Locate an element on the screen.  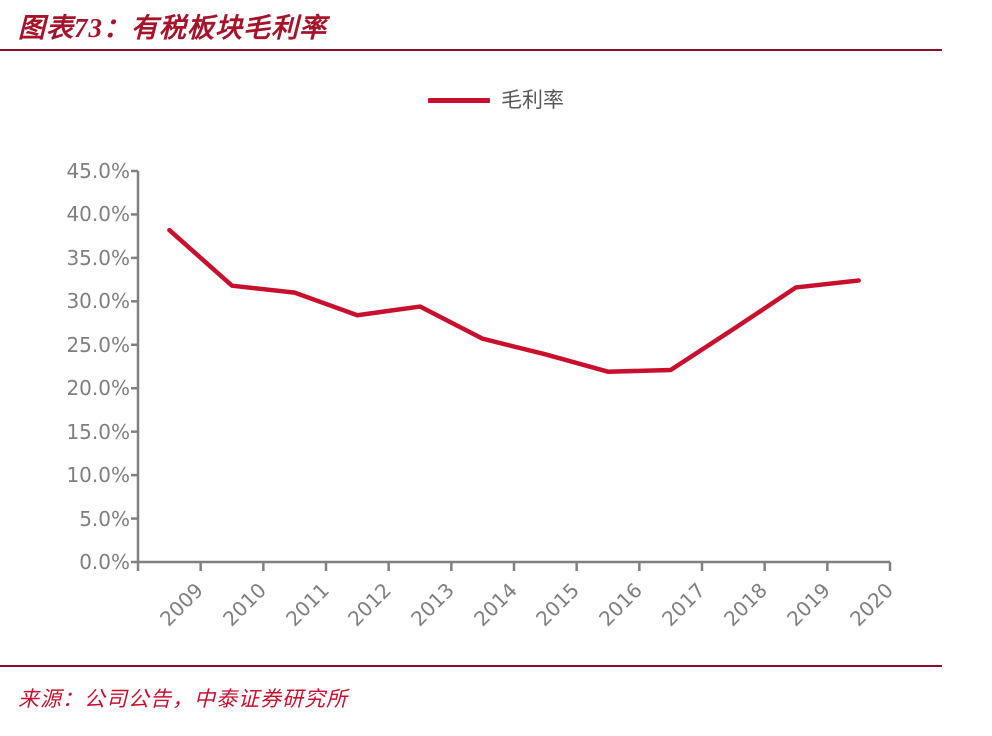
chart-legend: 毛利率 is located at coordinates (496, 100).